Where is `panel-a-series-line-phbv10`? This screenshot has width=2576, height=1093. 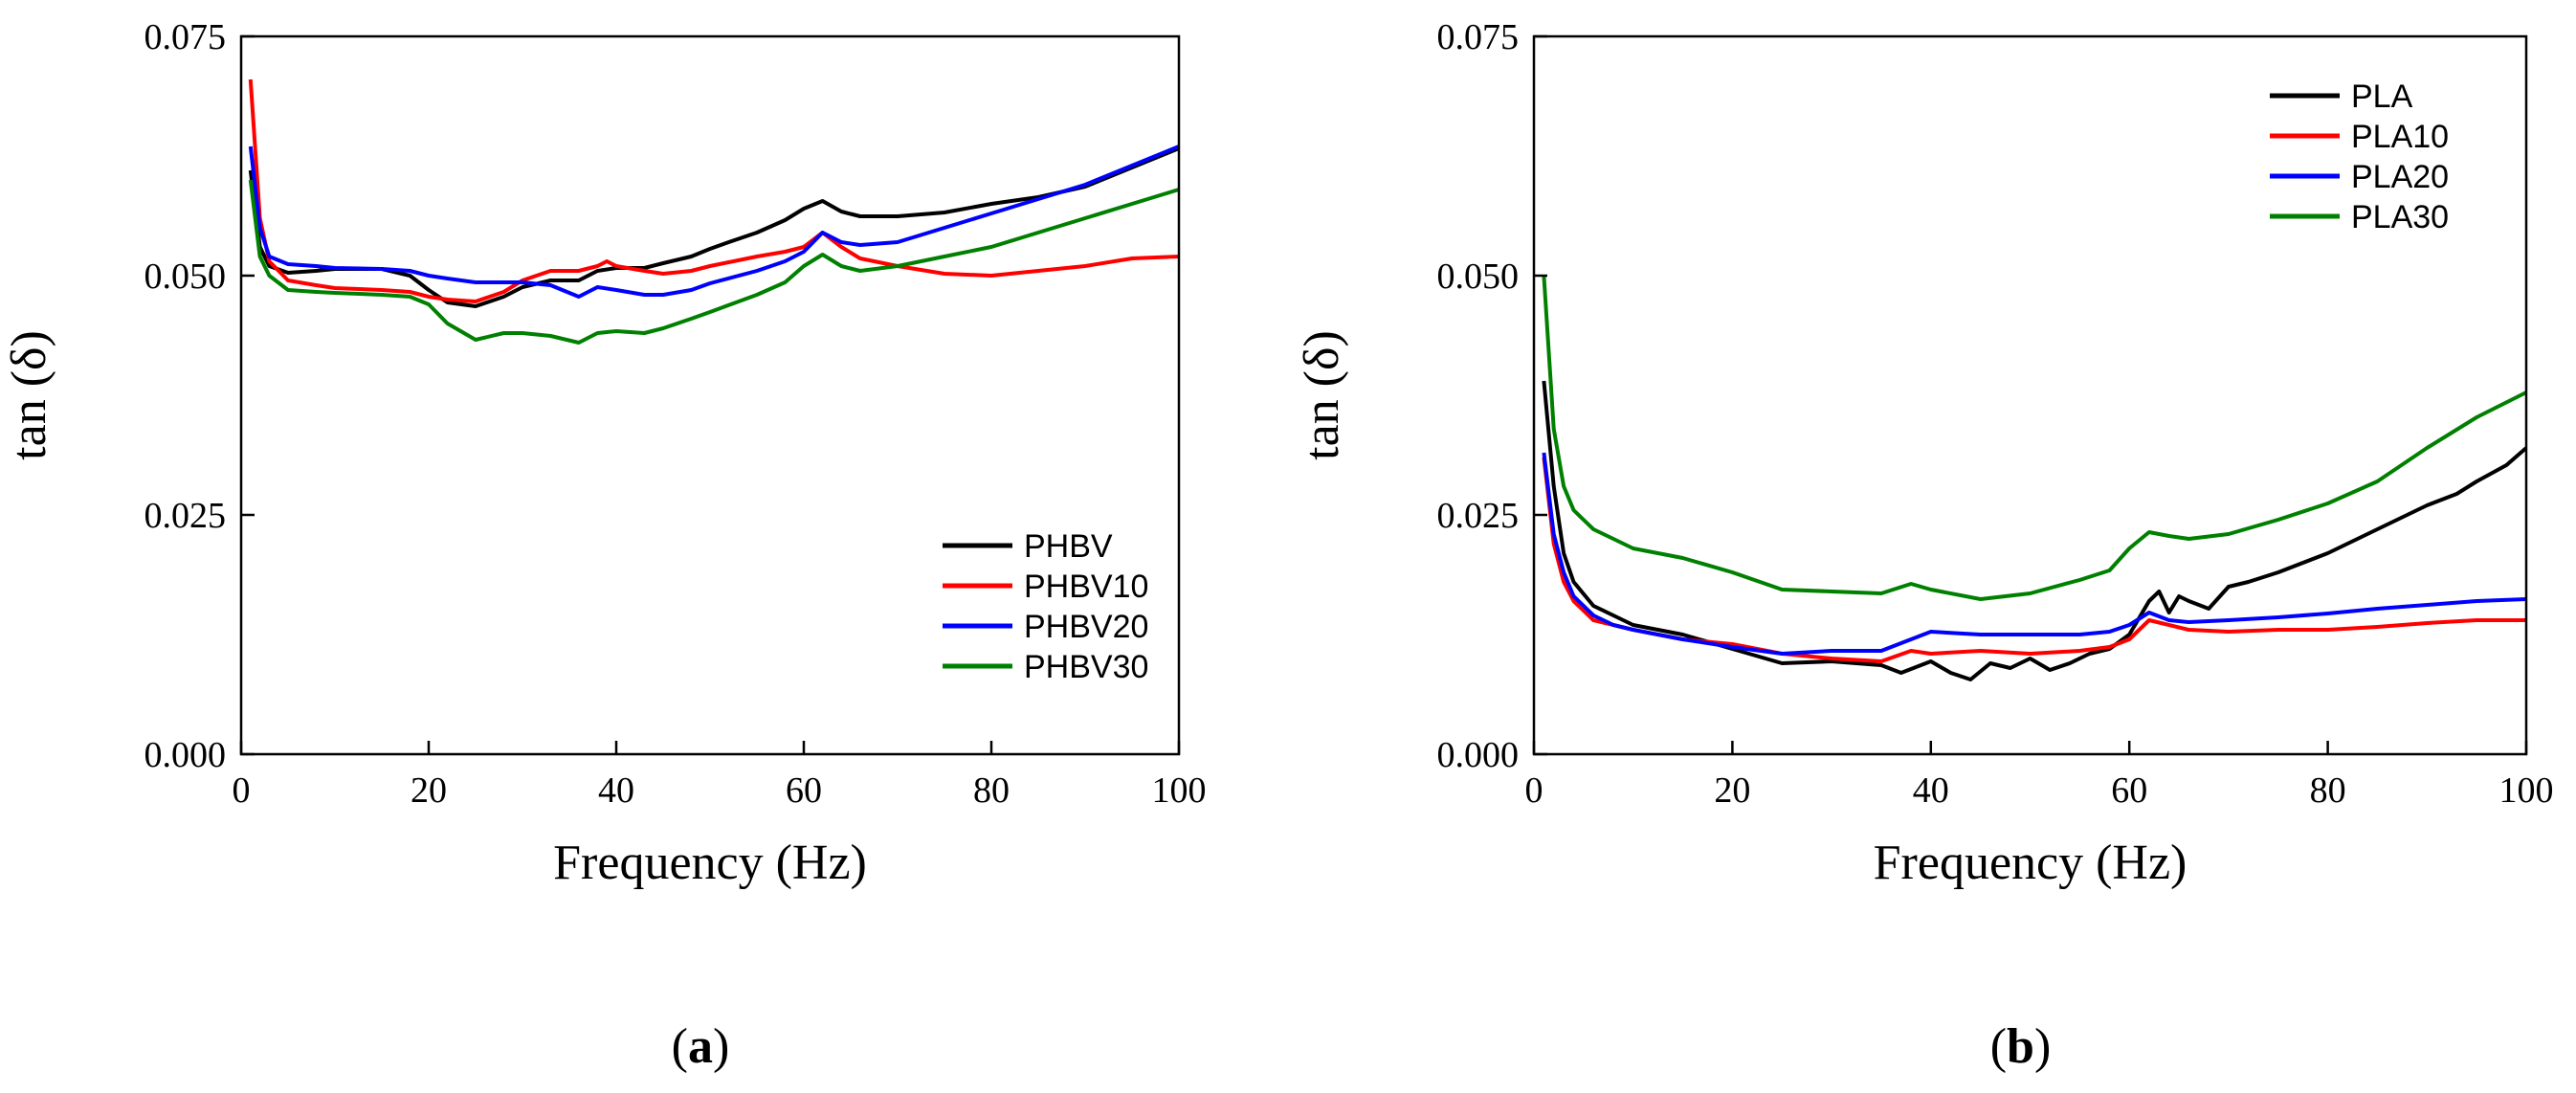
panel-a-series-line-phbv10 is located at coordinates (714, 190).